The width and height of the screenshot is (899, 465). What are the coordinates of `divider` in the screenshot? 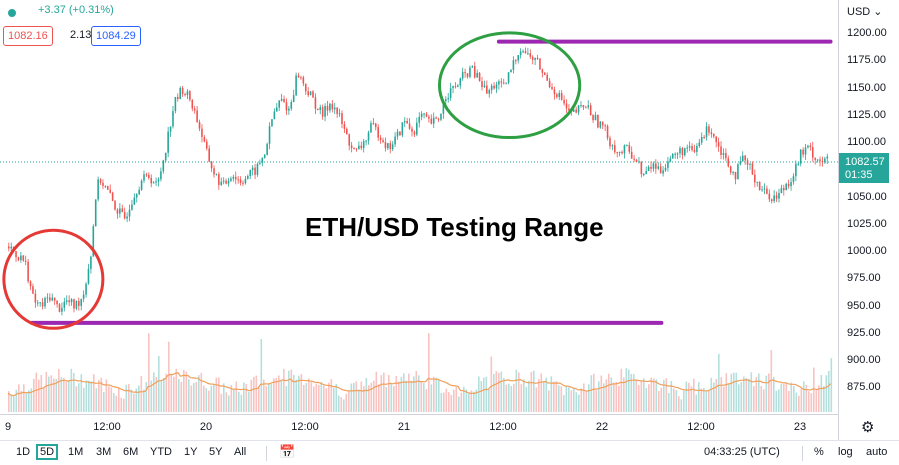 It's located at (266, 453).